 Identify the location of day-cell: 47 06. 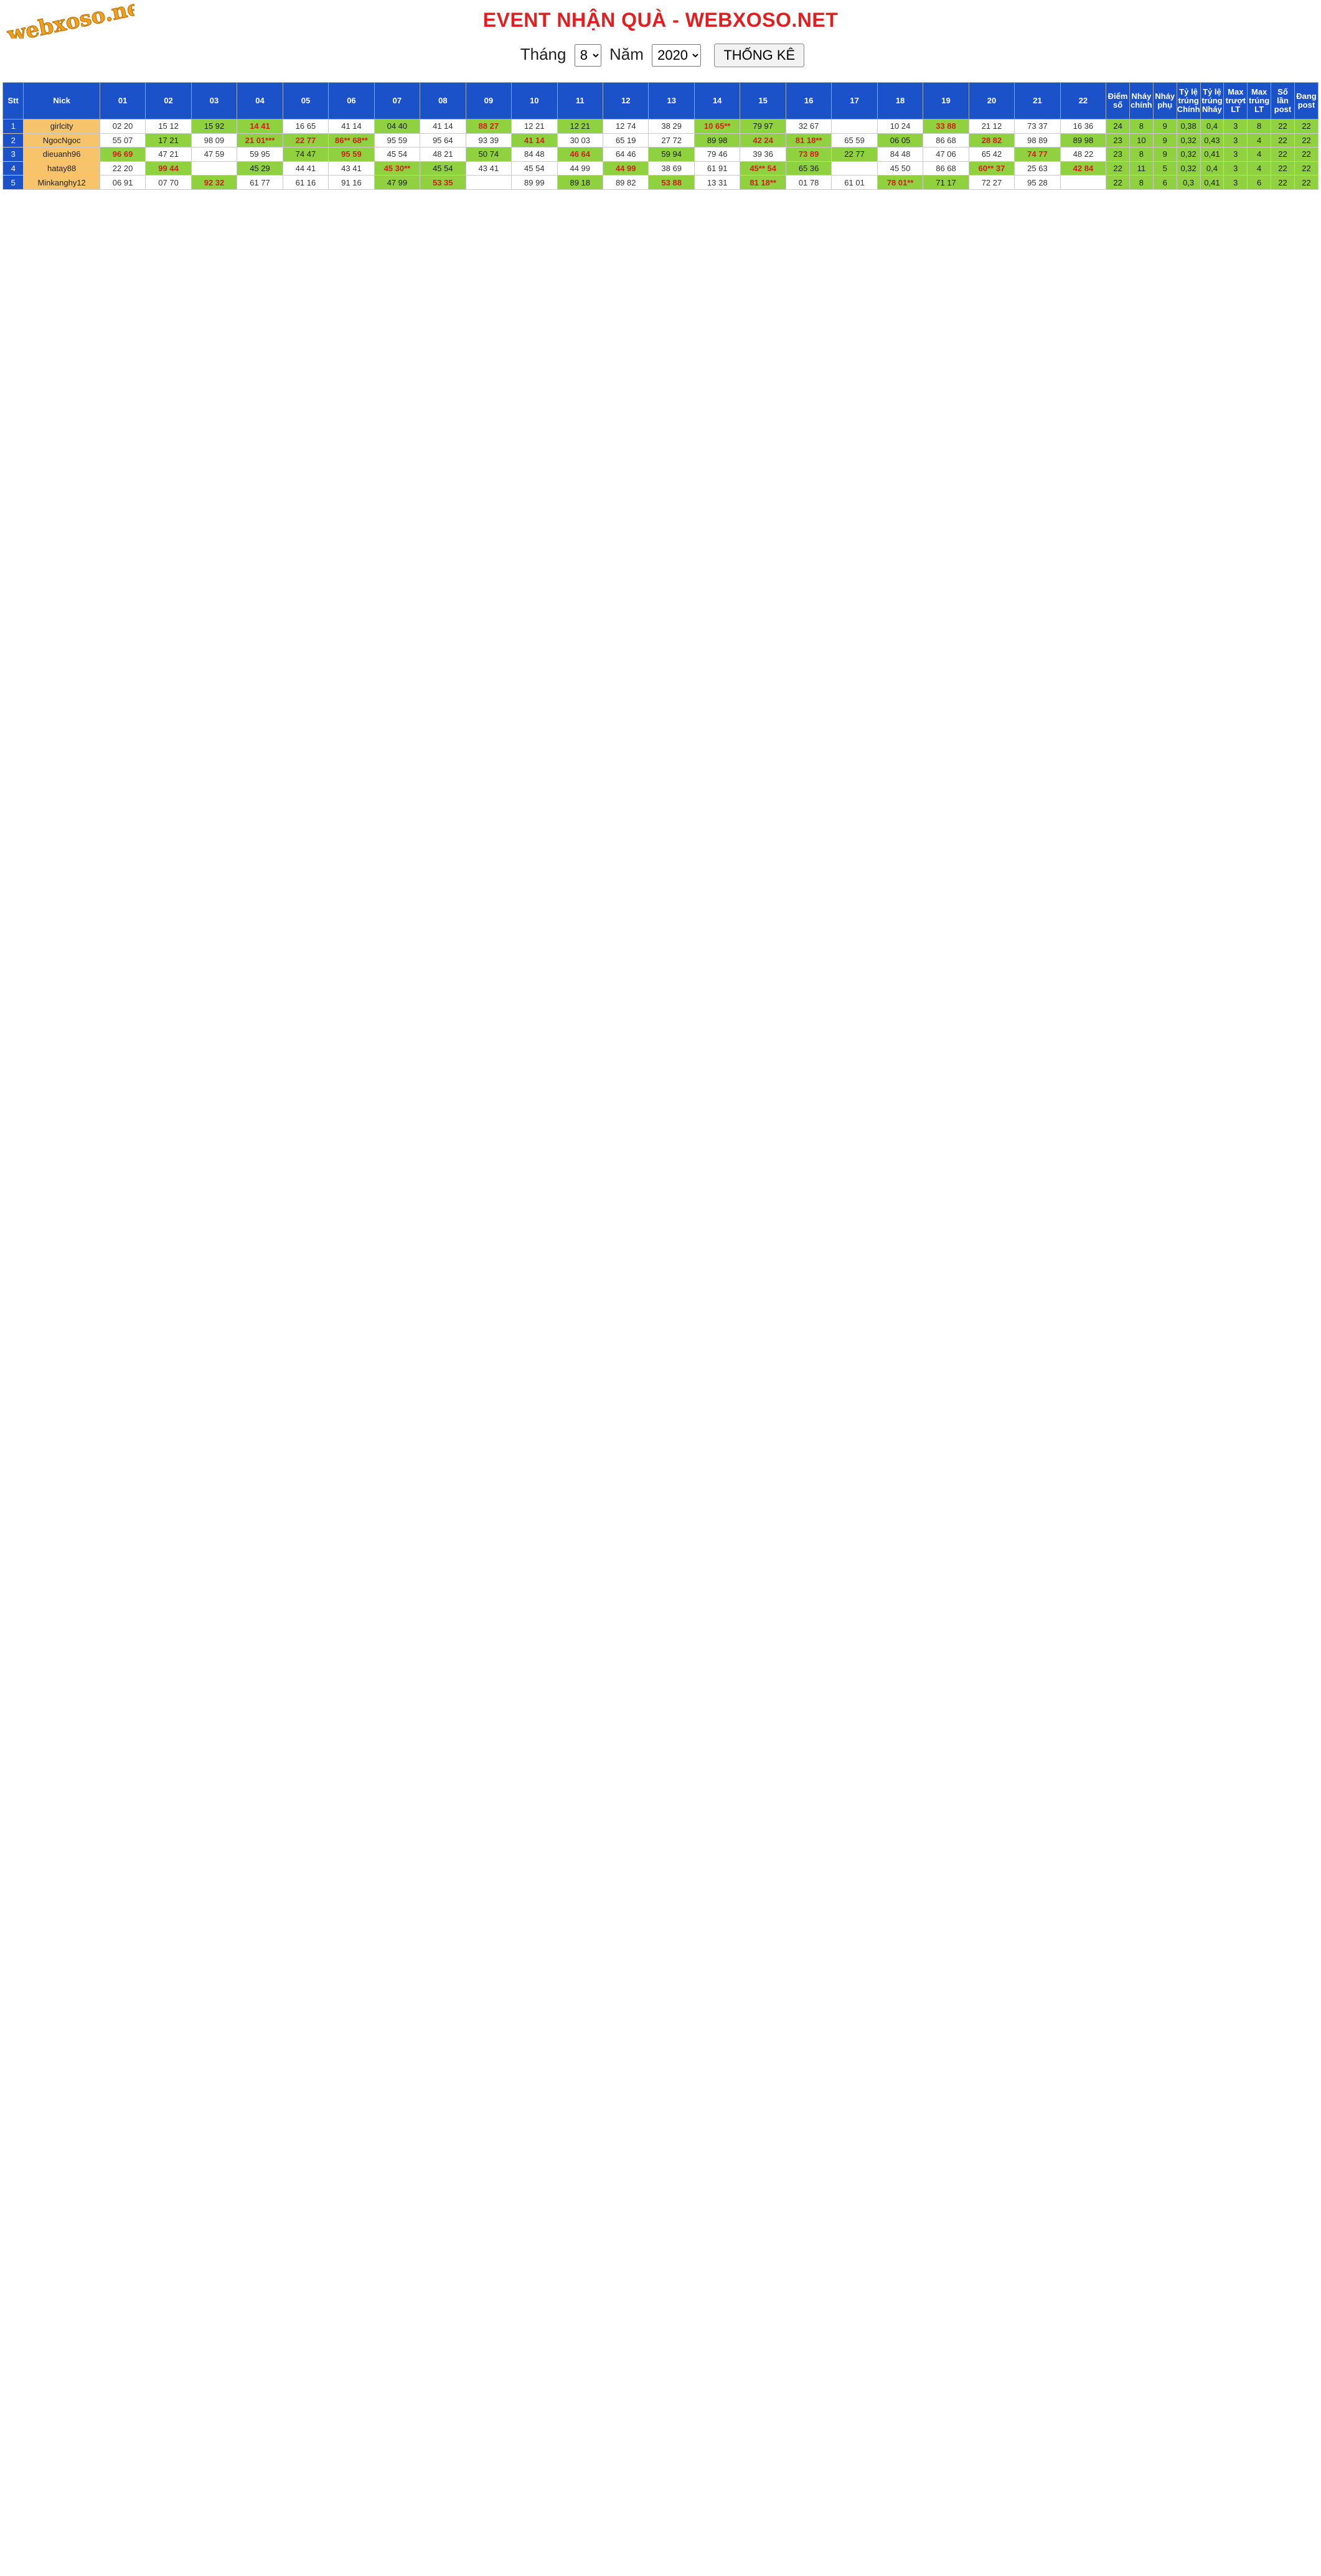
(946, 154).